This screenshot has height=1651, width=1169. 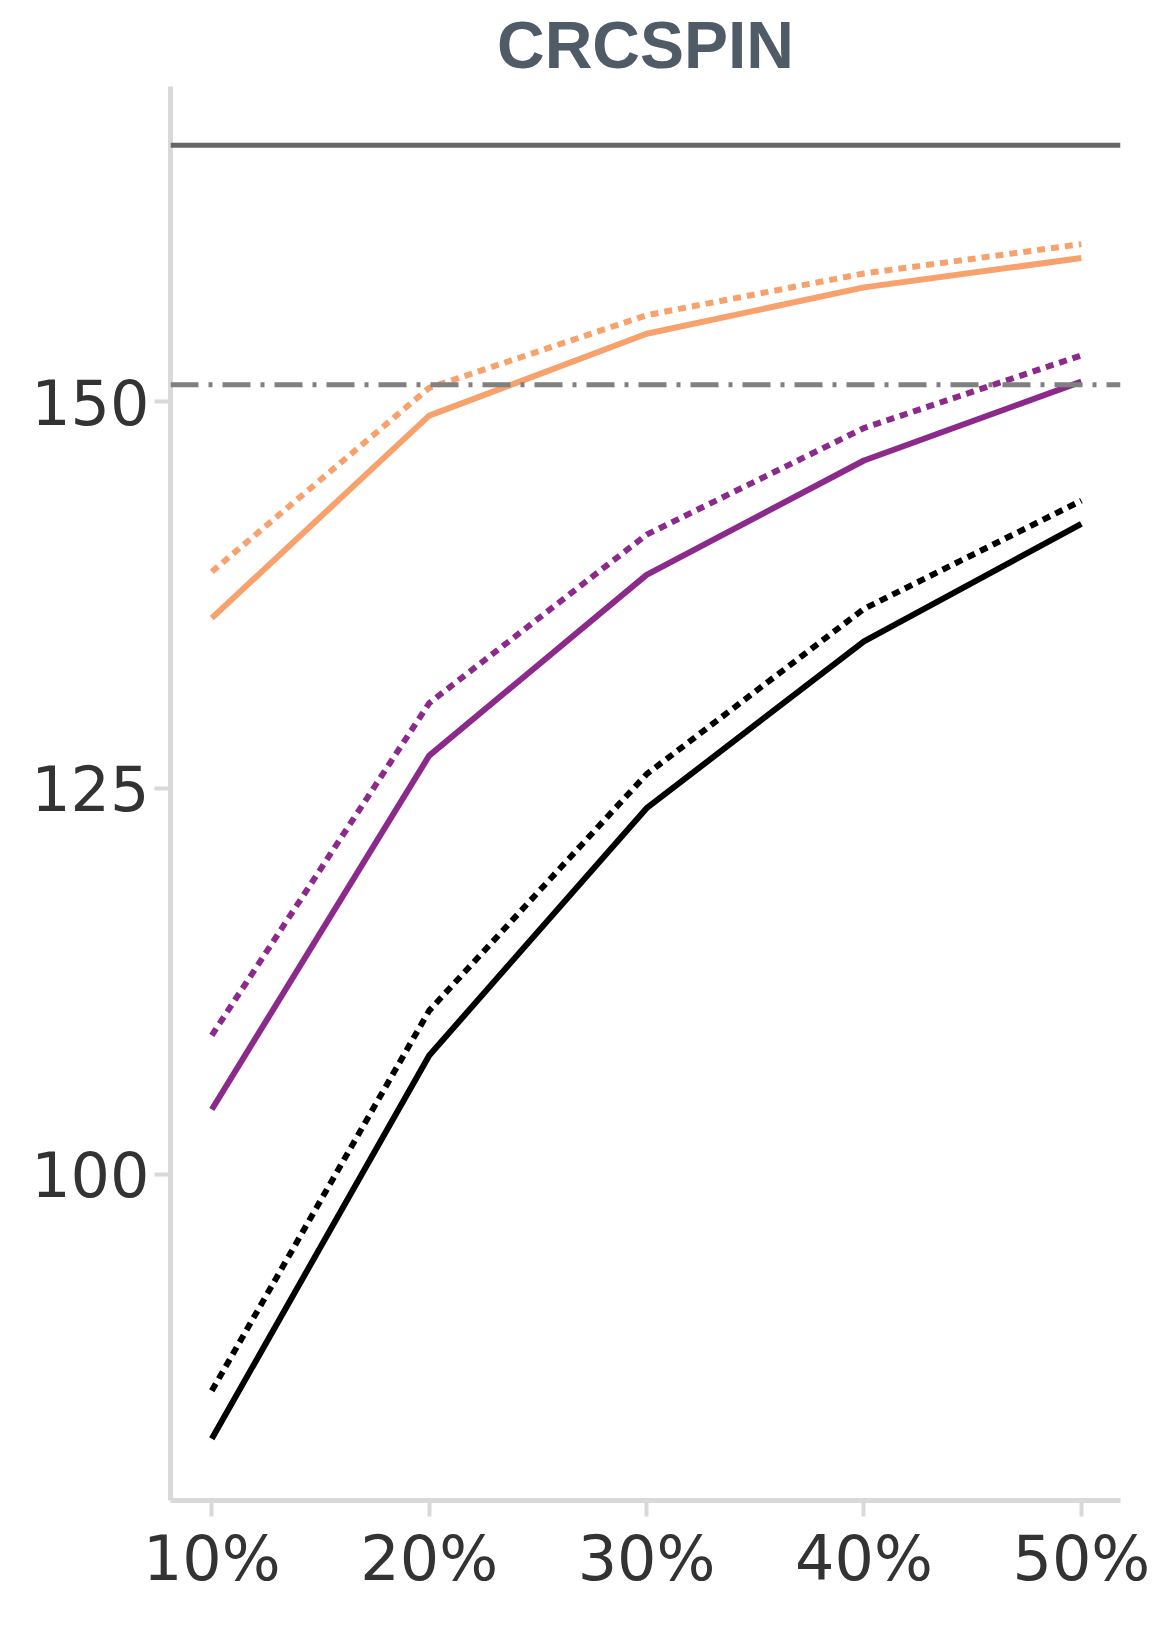 I want to click on y-tick-label: 100, so click(x=90, y=1176).